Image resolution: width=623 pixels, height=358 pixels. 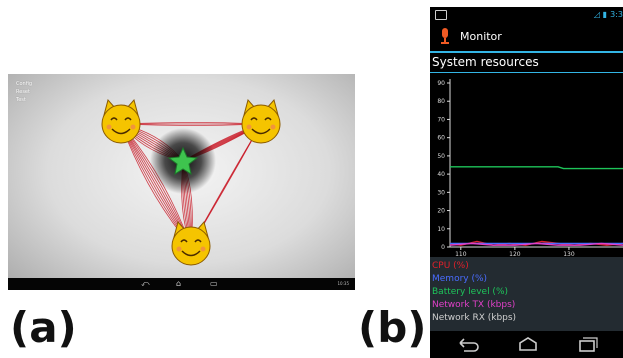 What do you see at coordinates (441, 211) in the screenshot?
I see `y-tick-label: 20` at bounding box center [441, 211].